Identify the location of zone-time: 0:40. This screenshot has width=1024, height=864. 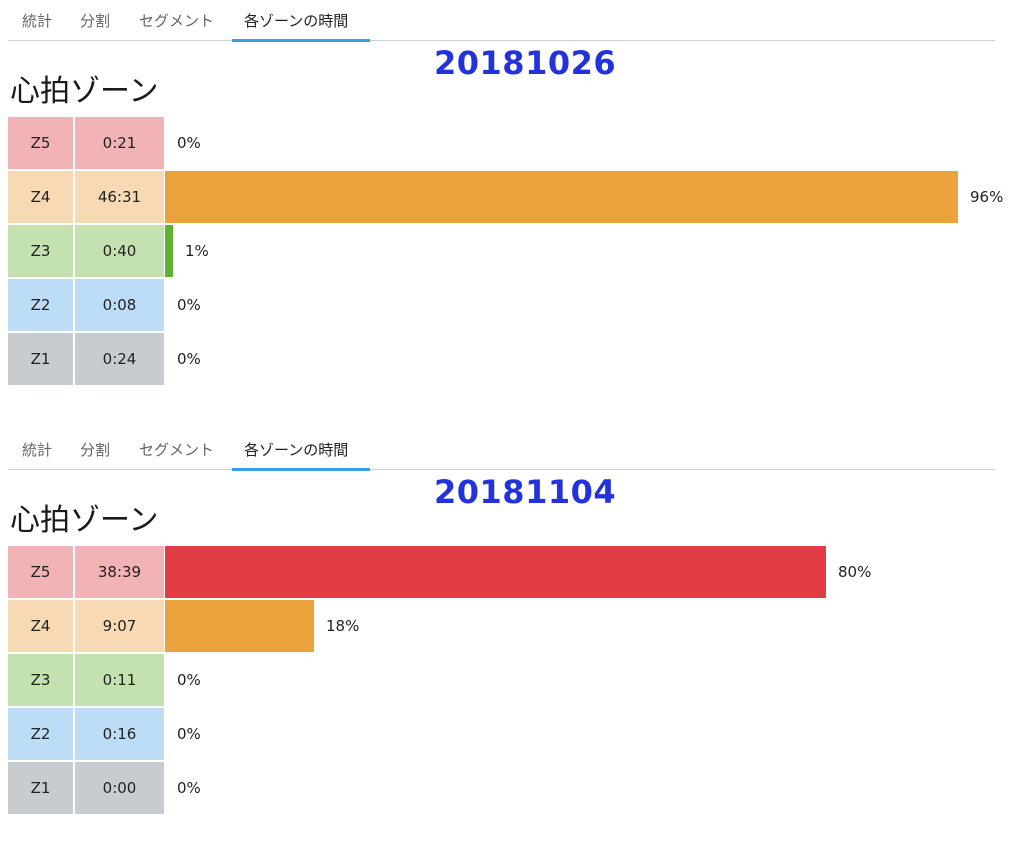
(119, 251).